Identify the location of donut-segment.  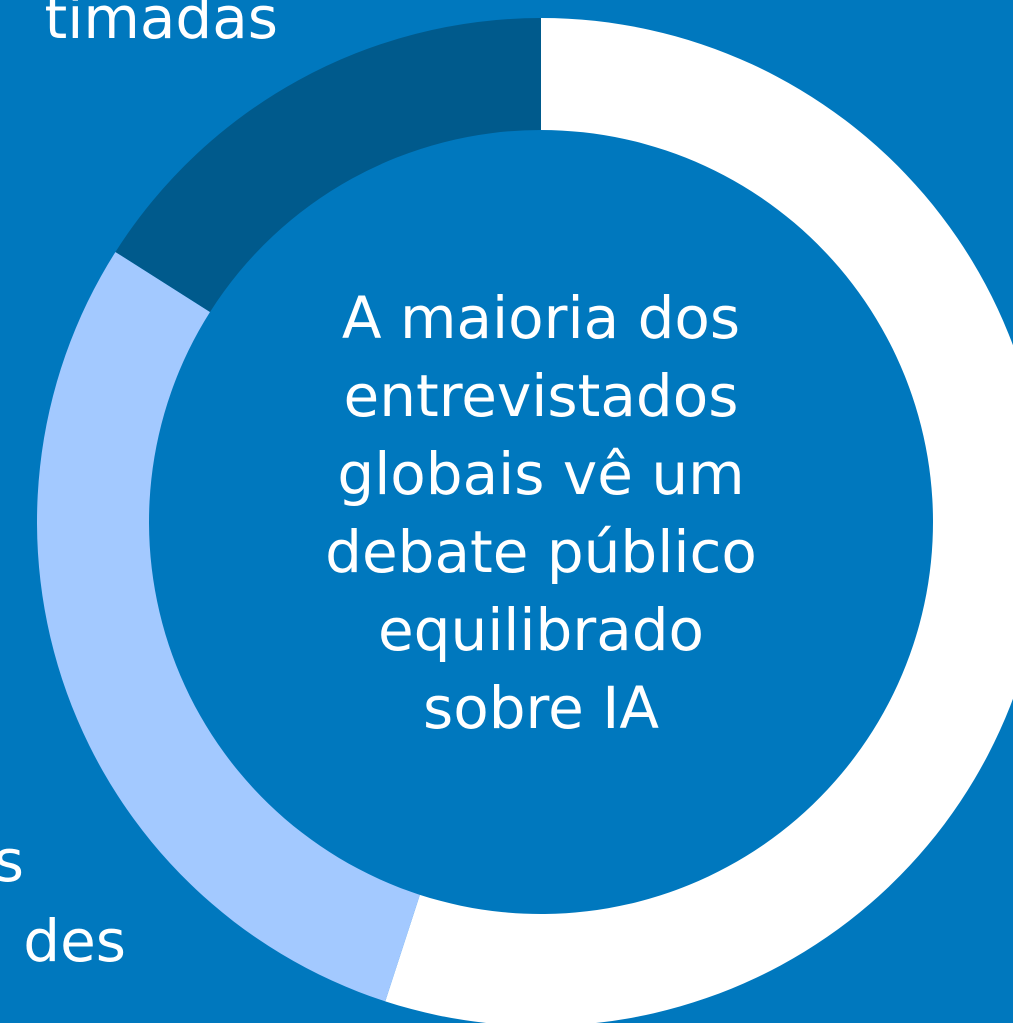
(328, 165).